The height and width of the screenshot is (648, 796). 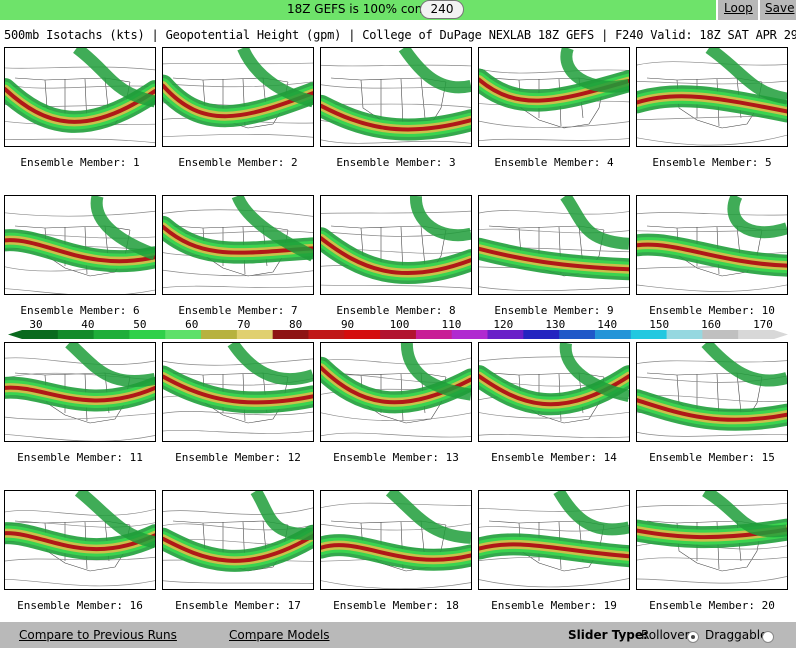 What do you see at coordinates (554, 310) in the screenshot?
I see `ensemble-member-caption: Ensemble Member: 9` at bounding box center [554, 310].